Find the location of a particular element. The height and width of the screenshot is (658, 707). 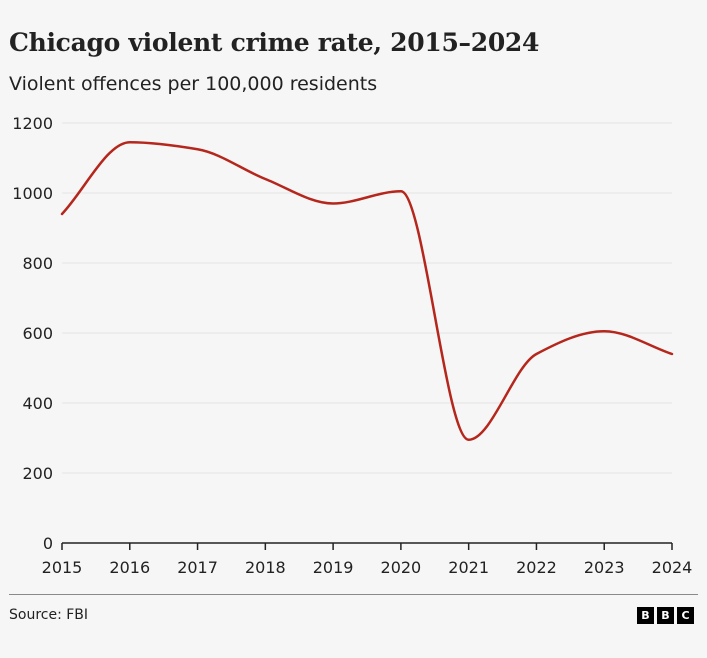

source-note: Source: FBI is located at coordinates (49, 615).